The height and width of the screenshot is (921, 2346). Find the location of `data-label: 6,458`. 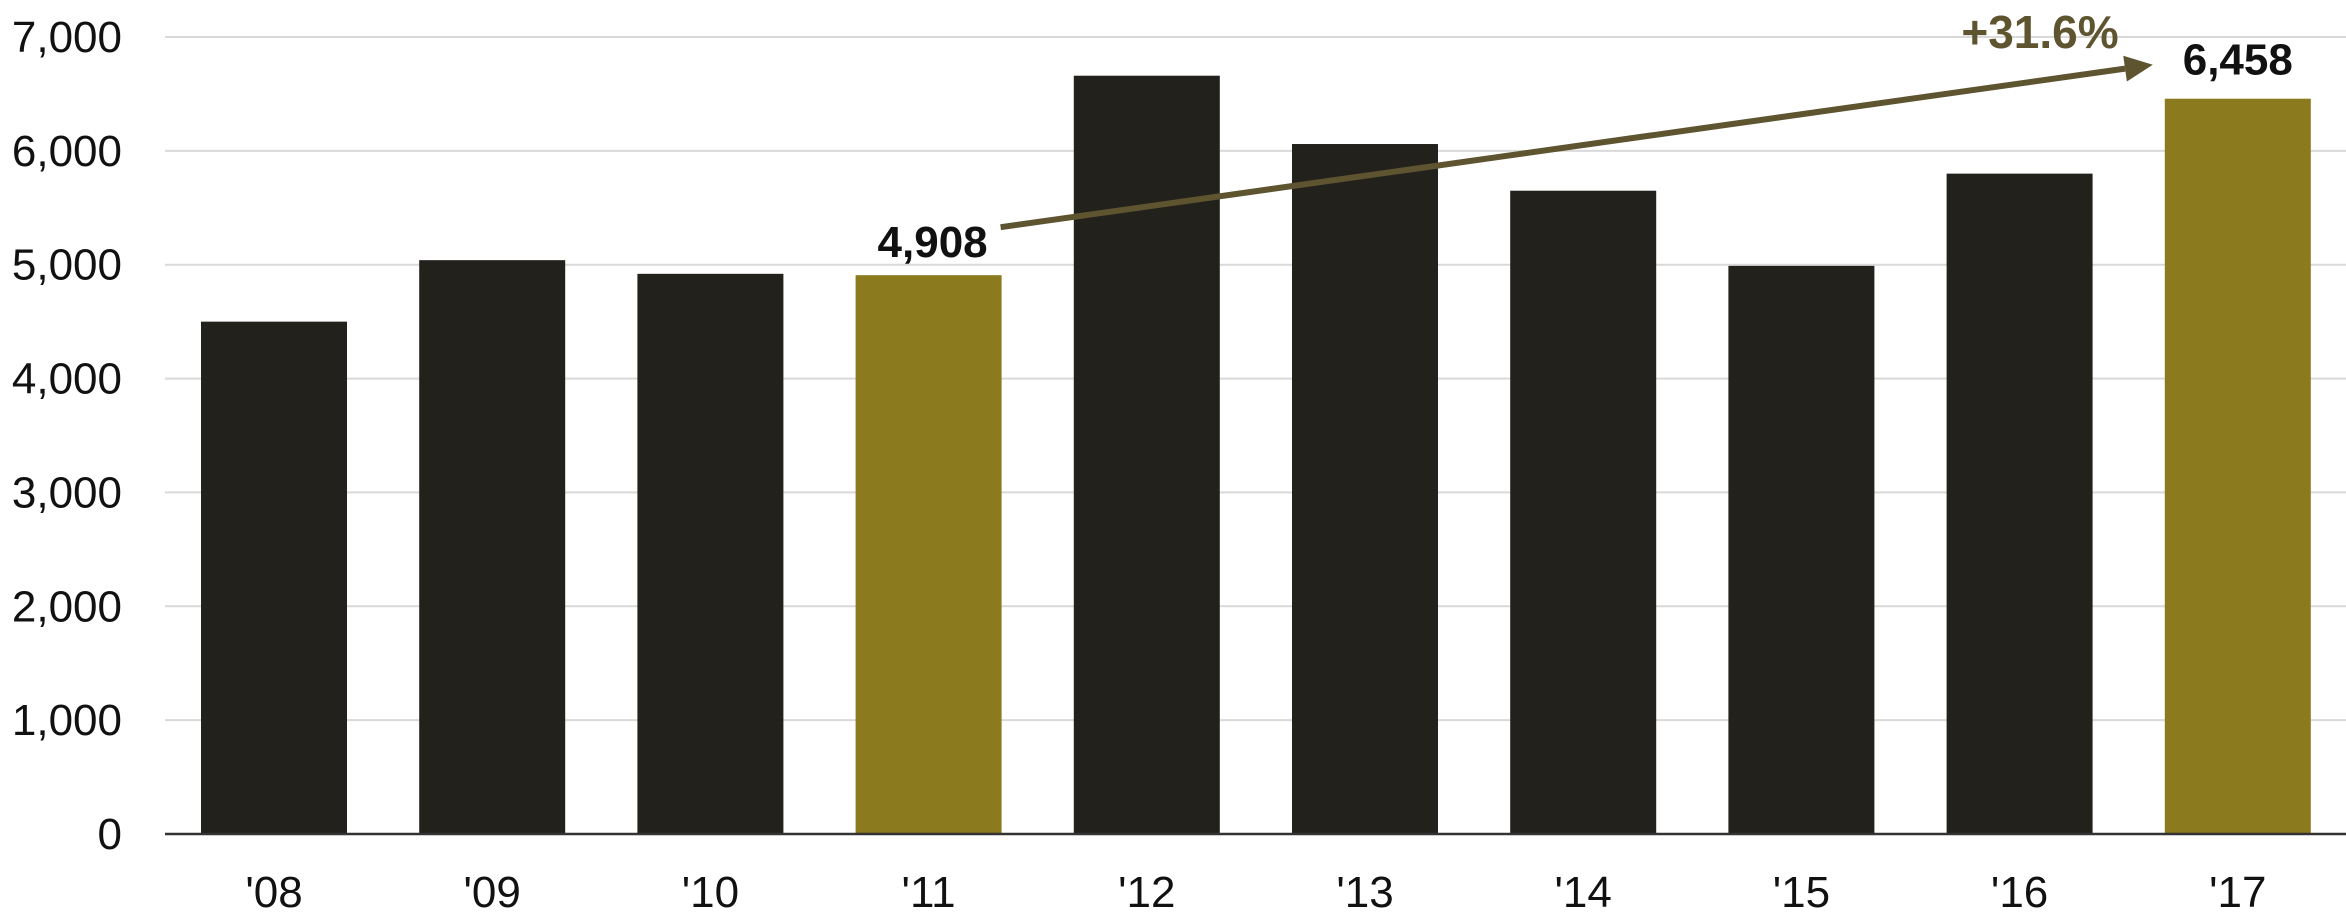

data-label: 6,458 is located at coordinates (2238, 60).